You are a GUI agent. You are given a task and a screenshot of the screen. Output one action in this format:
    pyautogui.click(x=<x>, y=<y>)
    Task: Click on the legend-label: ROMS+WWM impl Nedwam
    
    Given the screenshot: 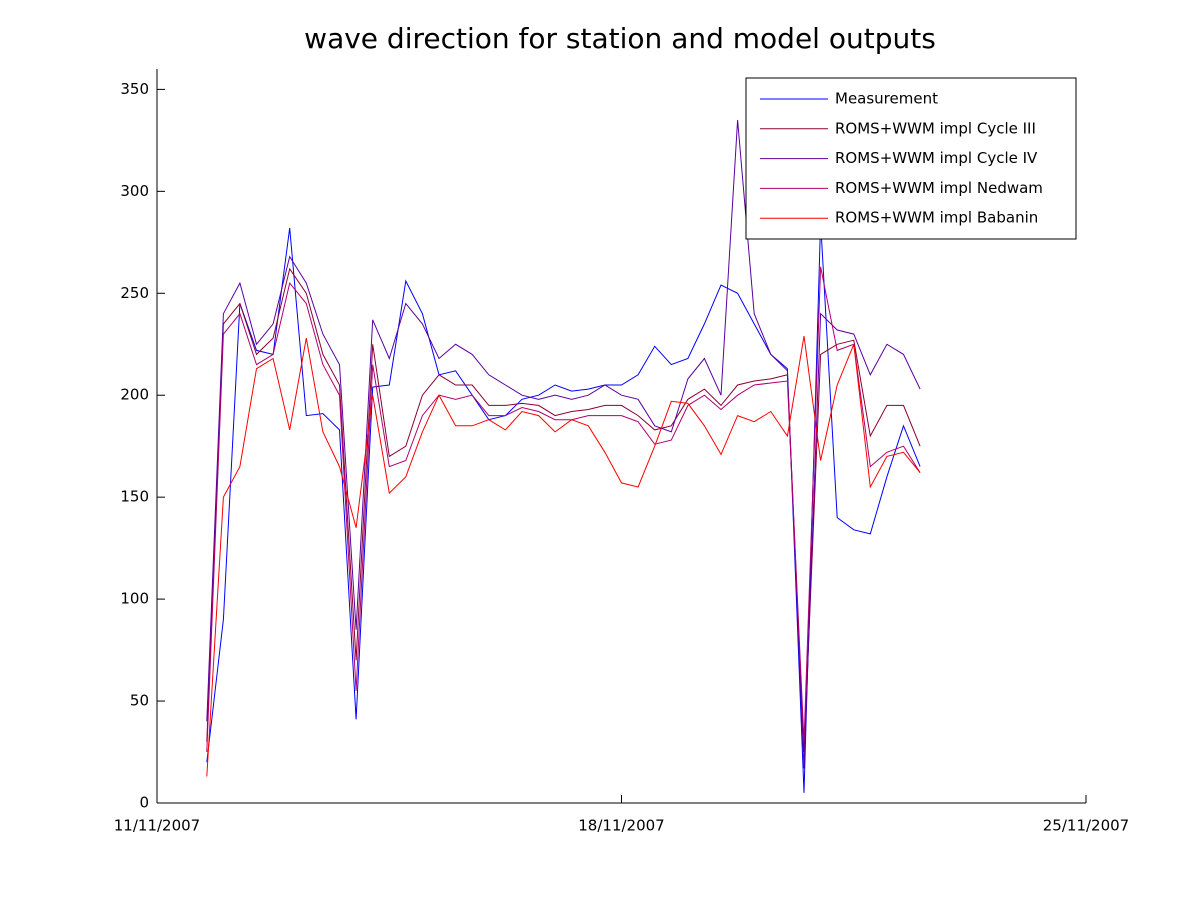 What is the action you would take?
    pyautogui.click(x=939, y=188)
    